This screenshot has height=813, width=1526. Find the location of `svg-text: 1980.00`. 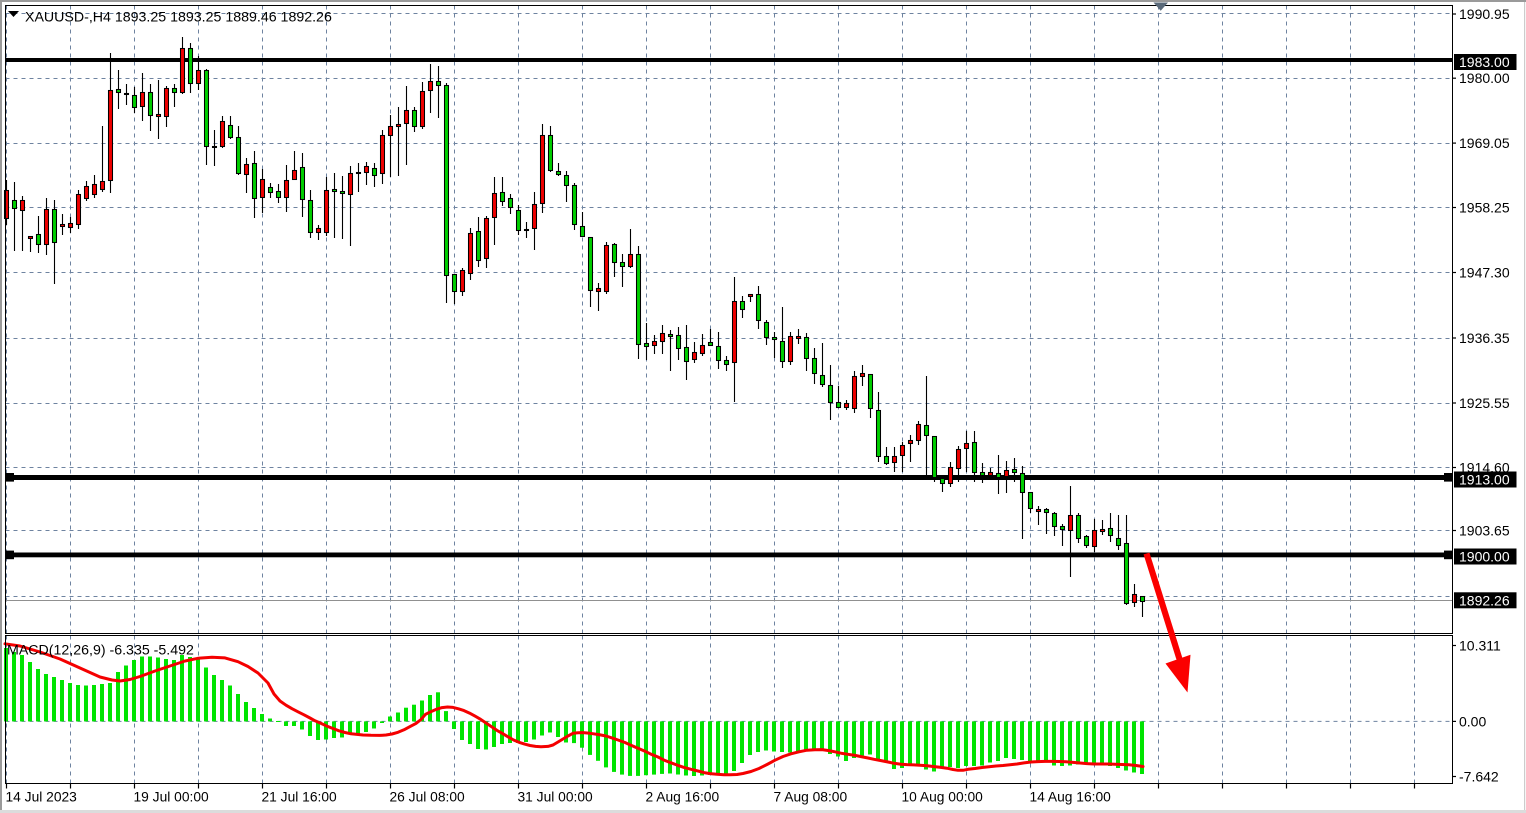

svg-text: 1980.00 is located at coordinates (1484, 78).